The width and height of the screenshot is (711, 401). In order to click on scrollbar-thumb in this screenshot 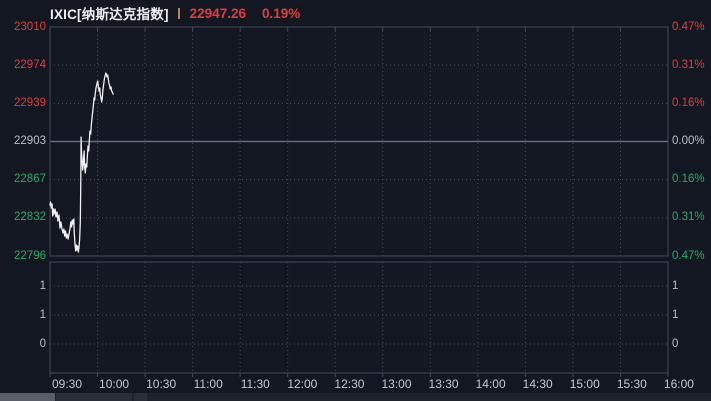, I will do `click(27, 397)`.